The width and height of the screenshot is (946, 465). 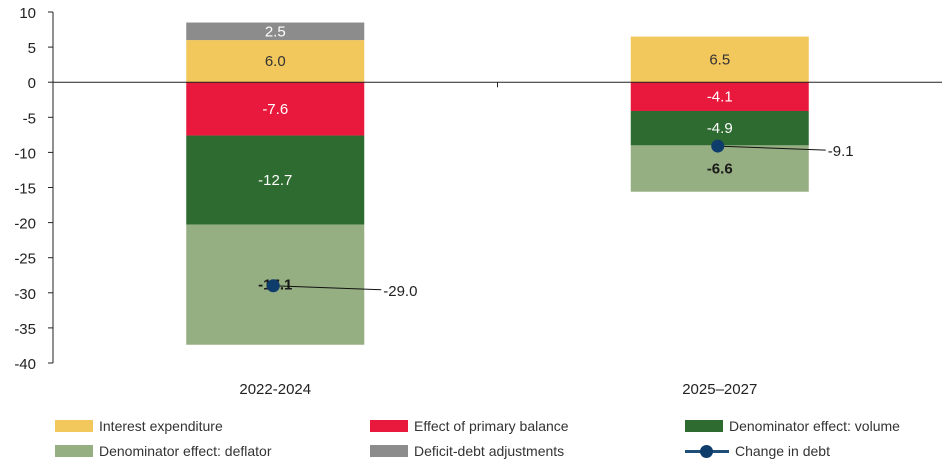 I want to click on data-label-effect-of-primary-balance-2: -4.1, so click(x=720, y=97).